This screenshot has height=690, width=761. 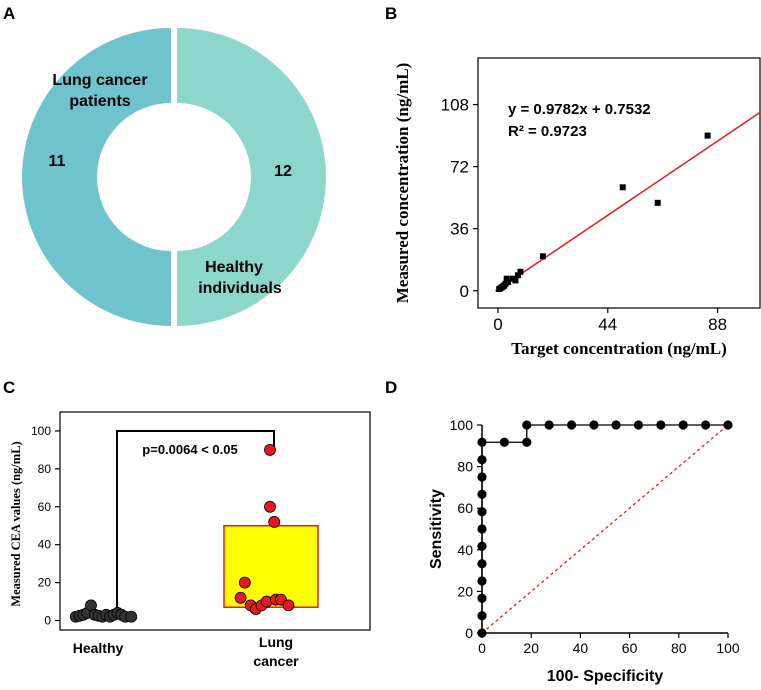 What do you see at coordinates (717, 324) in the screenshot?
I see `x-tick-label-b-2: 88` at bounding box center [717, 324].